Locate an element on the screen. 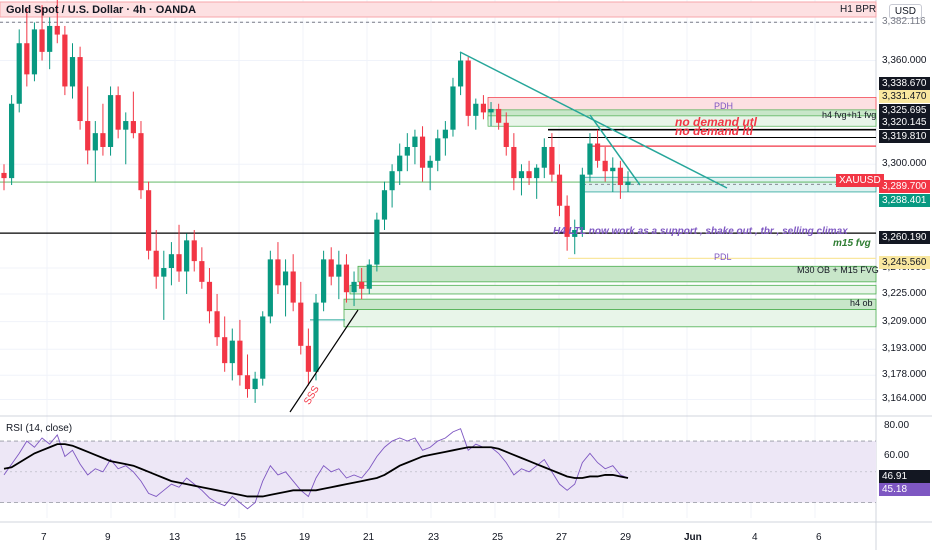 The image size is (932, 550). m30-ob-label: M30 OB + M15 FVG is located at coordinates (838, 270).